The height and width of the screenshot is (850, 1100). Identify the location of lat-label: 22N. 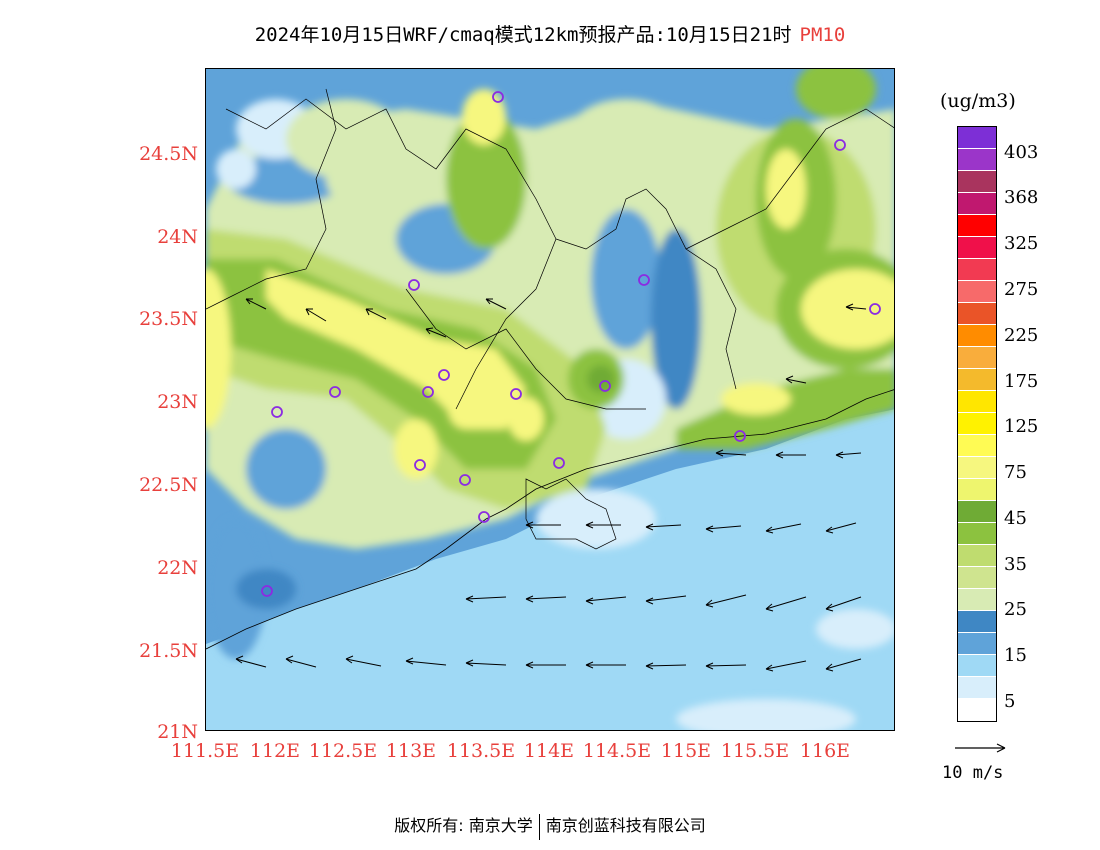
(177, 568).